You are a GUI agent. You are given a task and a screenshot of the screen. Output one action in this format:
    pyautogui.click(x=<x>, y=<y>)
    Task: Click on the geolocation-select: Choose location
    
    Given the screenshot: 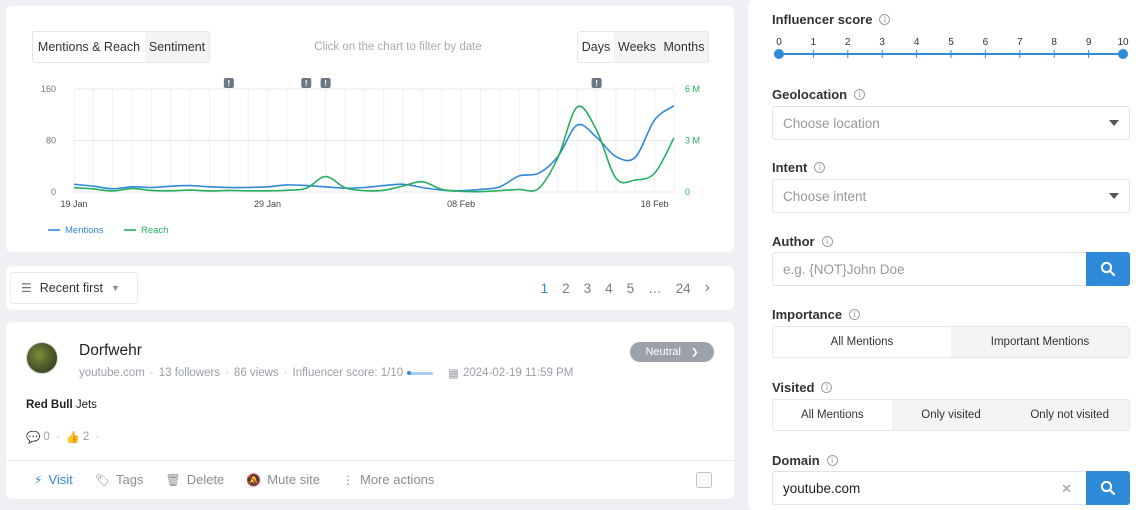 What is the action you would take?
    pyautogui.click(x=951, y=123)
    